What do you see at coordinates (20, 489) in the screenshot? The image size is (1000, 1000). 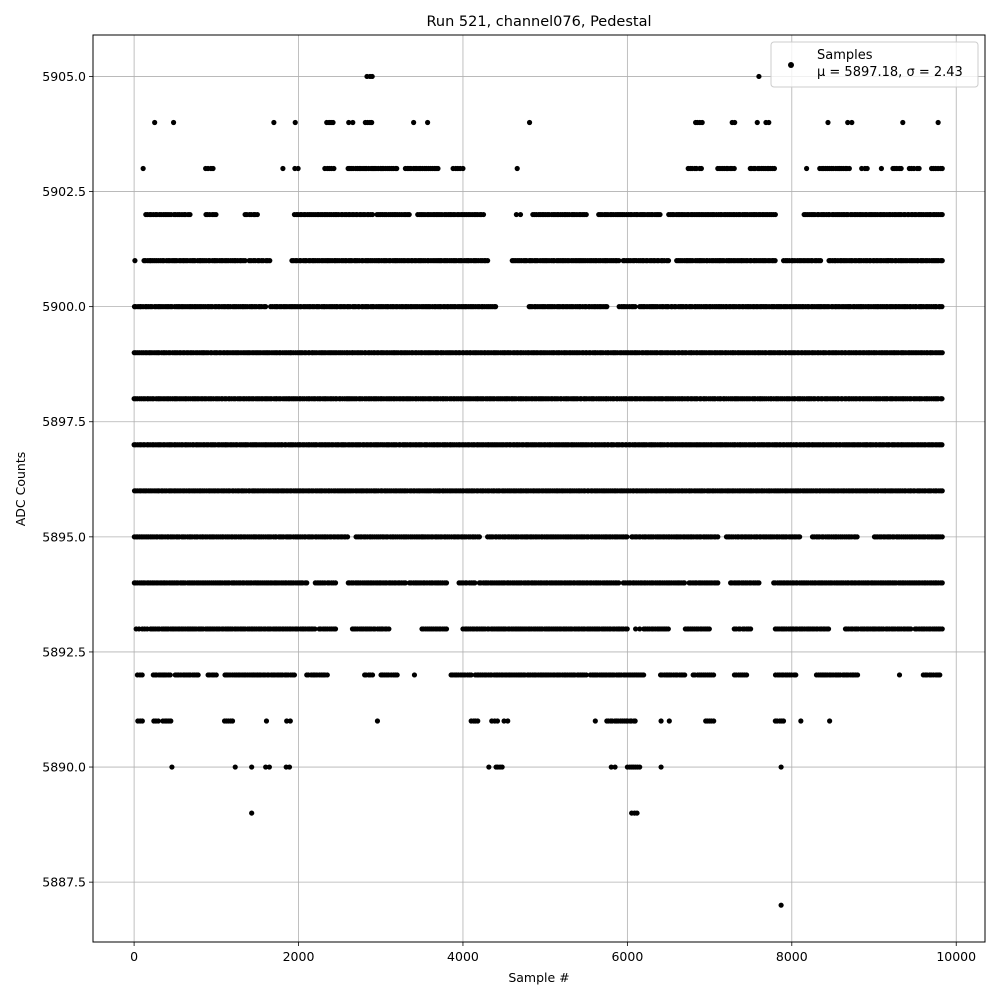 I see `y-axis-label: ADC Counts` at bounding box center [20, 489].